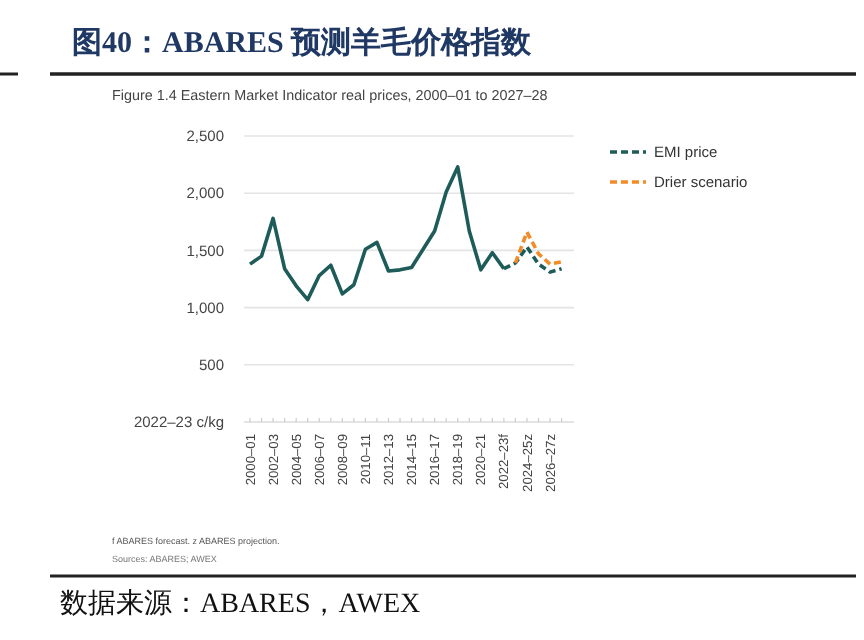 The height and width of the screenshot is (640, 864). What do you see at coordinates (240, 604) in the screenshot?
I see `source-note: 数据来源：ABARES，AWEX` at bounding box center [240, 604].